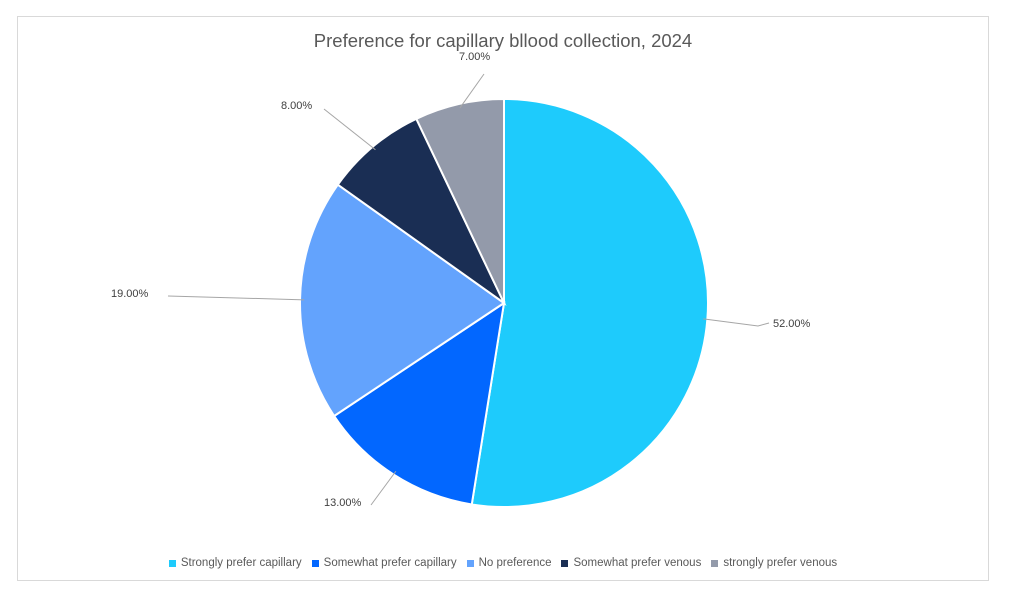 The width and height of the screenshot is (1024, 591). Describe the element at coordinates (474, 57) in the screenshot. I see `data-label-5: 7.00%` at that location.